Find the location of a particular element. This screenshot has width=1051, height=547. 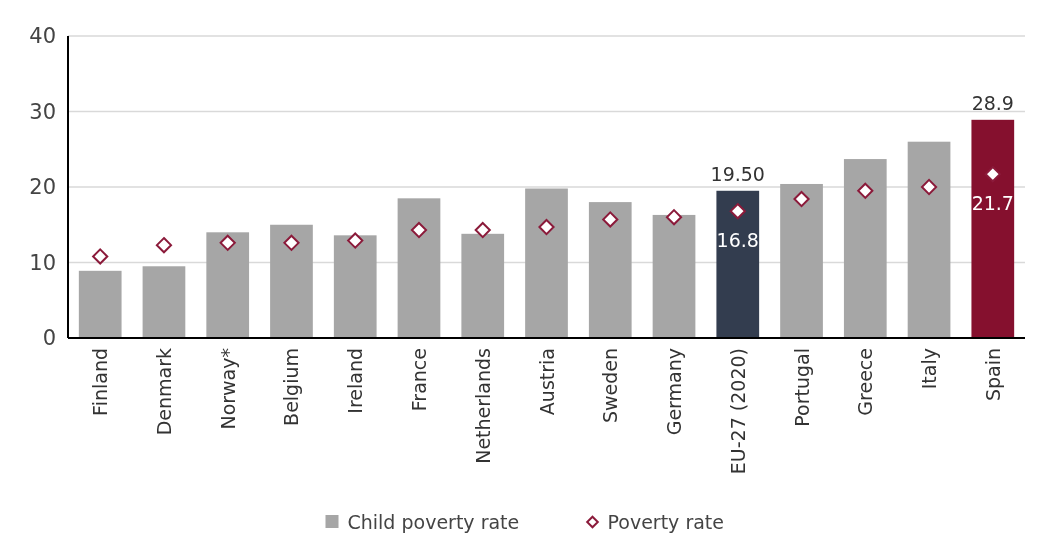

data-label: 21.7 is located at coordinates (992, 203).